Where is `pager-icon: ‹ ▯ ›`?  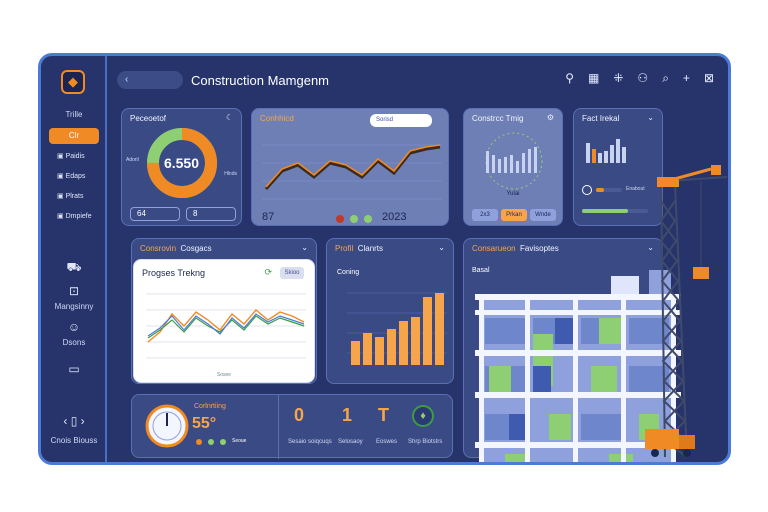
pager-icon: ‹ ▯ › is located at coordinates (74, 421).